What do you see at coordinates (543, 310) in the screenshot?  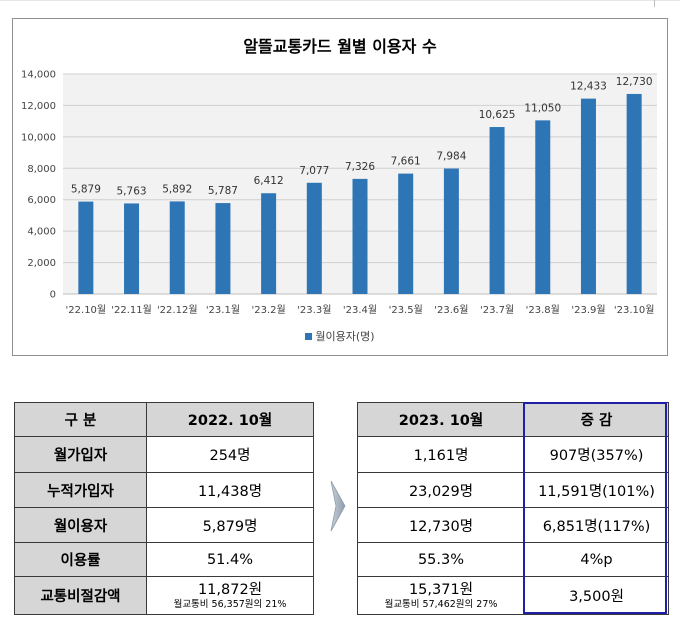 I see `x-tick-label: '23.8월` at bounding box center [543, 310].